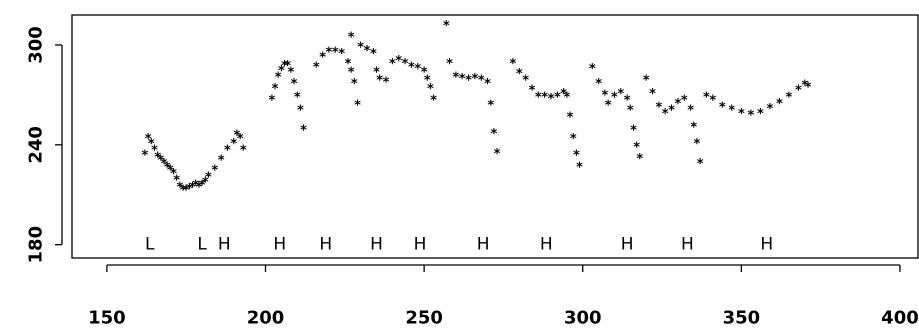 The width and height of the screenshot is (919, 329). I want to click on y-tick-label: 180, so click(36, 245).